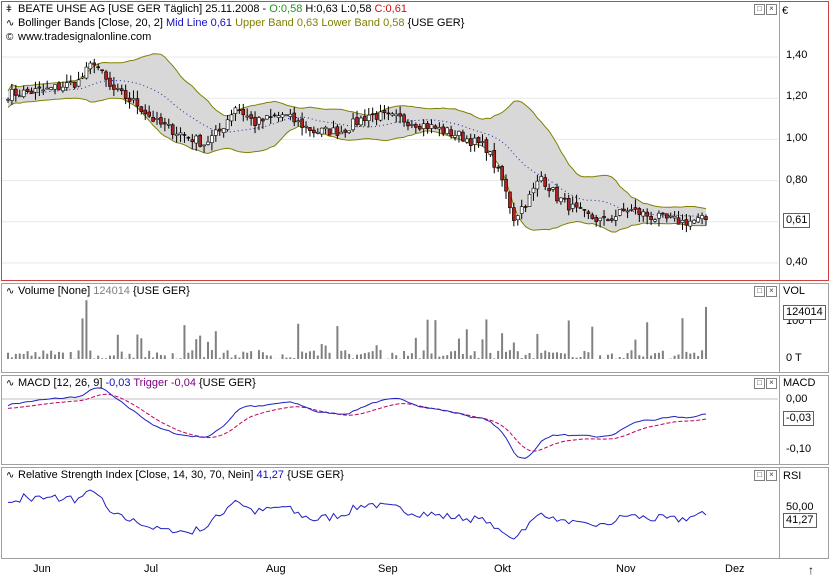 The image size is (830, 580). I want to click on rsi-plot, so click(390, 513).